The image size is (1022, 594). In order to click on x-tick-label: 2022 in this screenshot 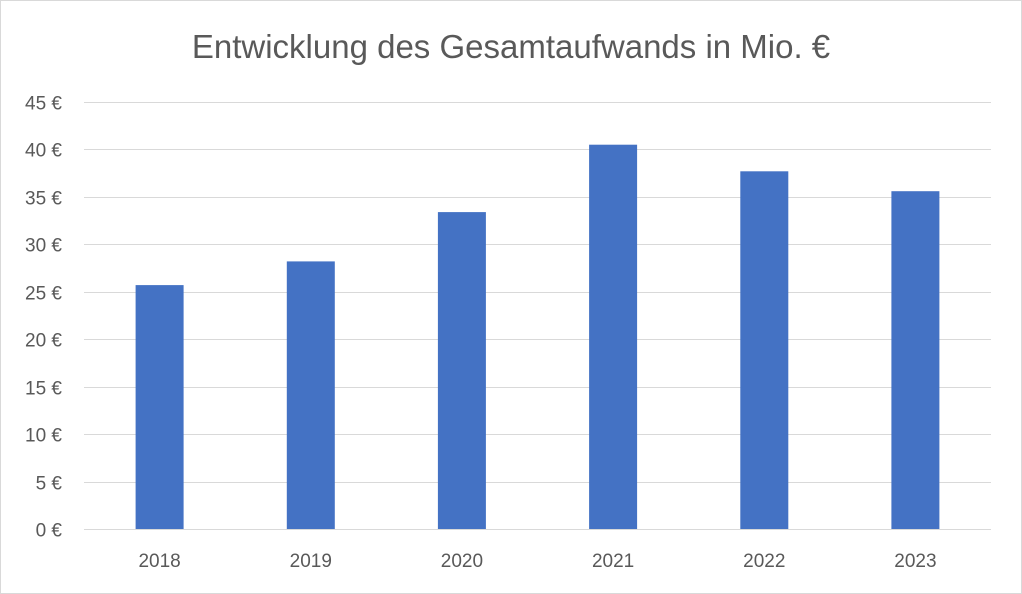, I will do `click(764, 561)`.